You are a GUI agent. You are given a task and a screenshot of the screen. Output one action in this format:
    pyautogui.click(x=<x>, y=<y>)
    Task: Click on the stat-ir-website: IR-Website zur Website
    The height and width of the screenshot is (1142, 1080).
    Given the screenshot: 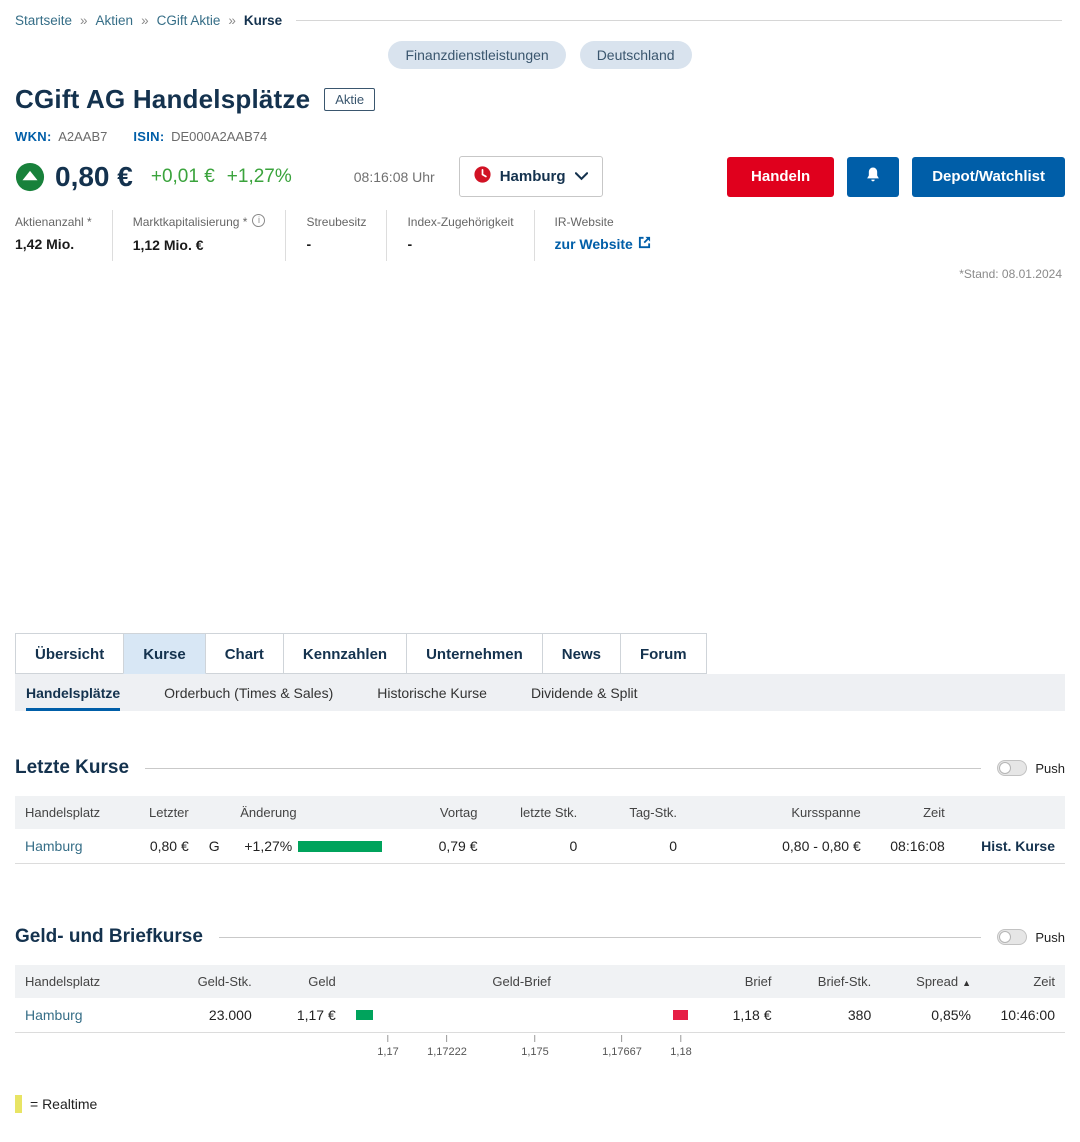 What is the action you would take?
    pyautogui.click(x=602, y=235)
    